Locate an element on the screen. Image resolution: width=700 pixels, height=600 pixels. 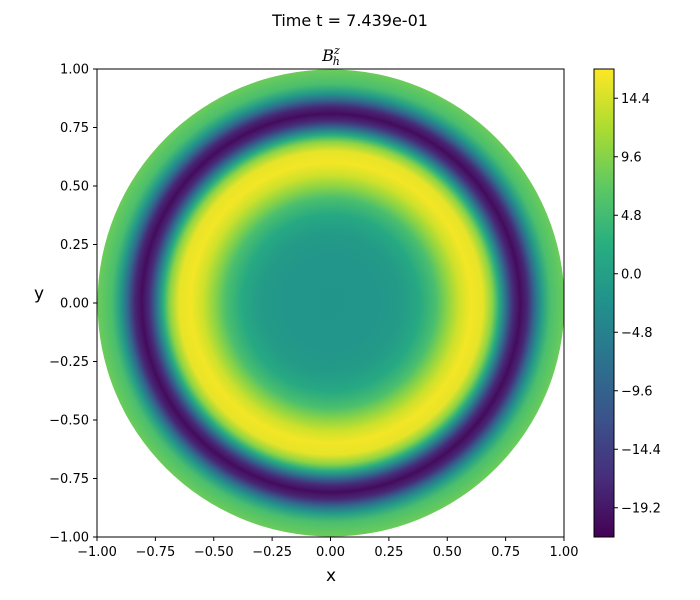
colorbar-tick-label: −9.6 is located at coordinates (637, 391).